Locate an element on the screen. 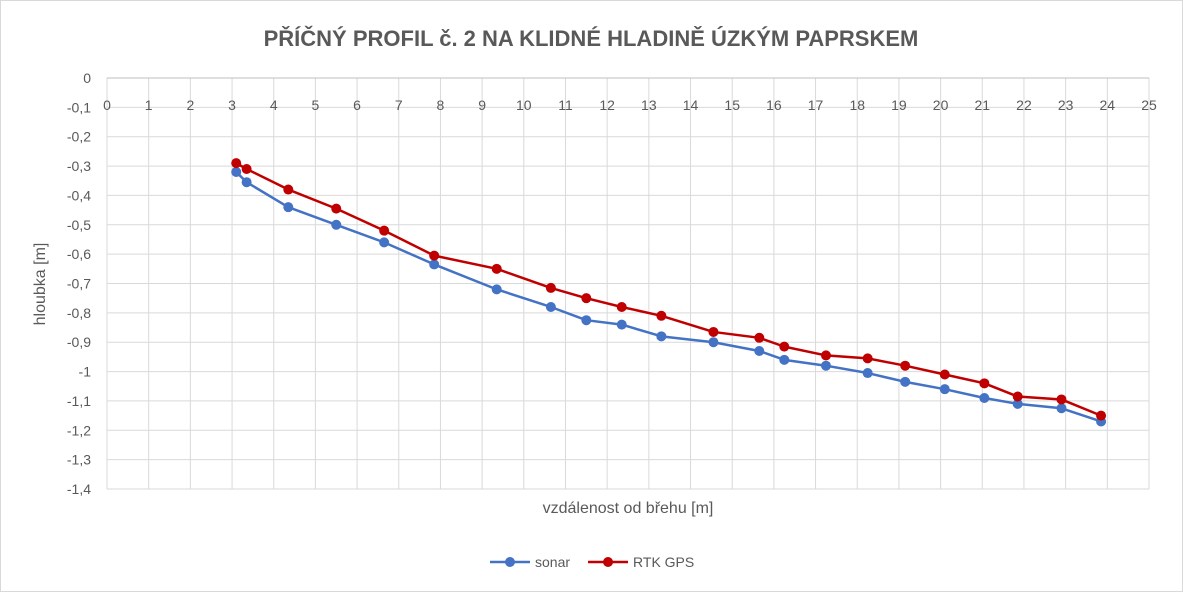 This screenshot has height=592, width=1183. legend-label: RTK GPS is located at coordinates (663, 562).